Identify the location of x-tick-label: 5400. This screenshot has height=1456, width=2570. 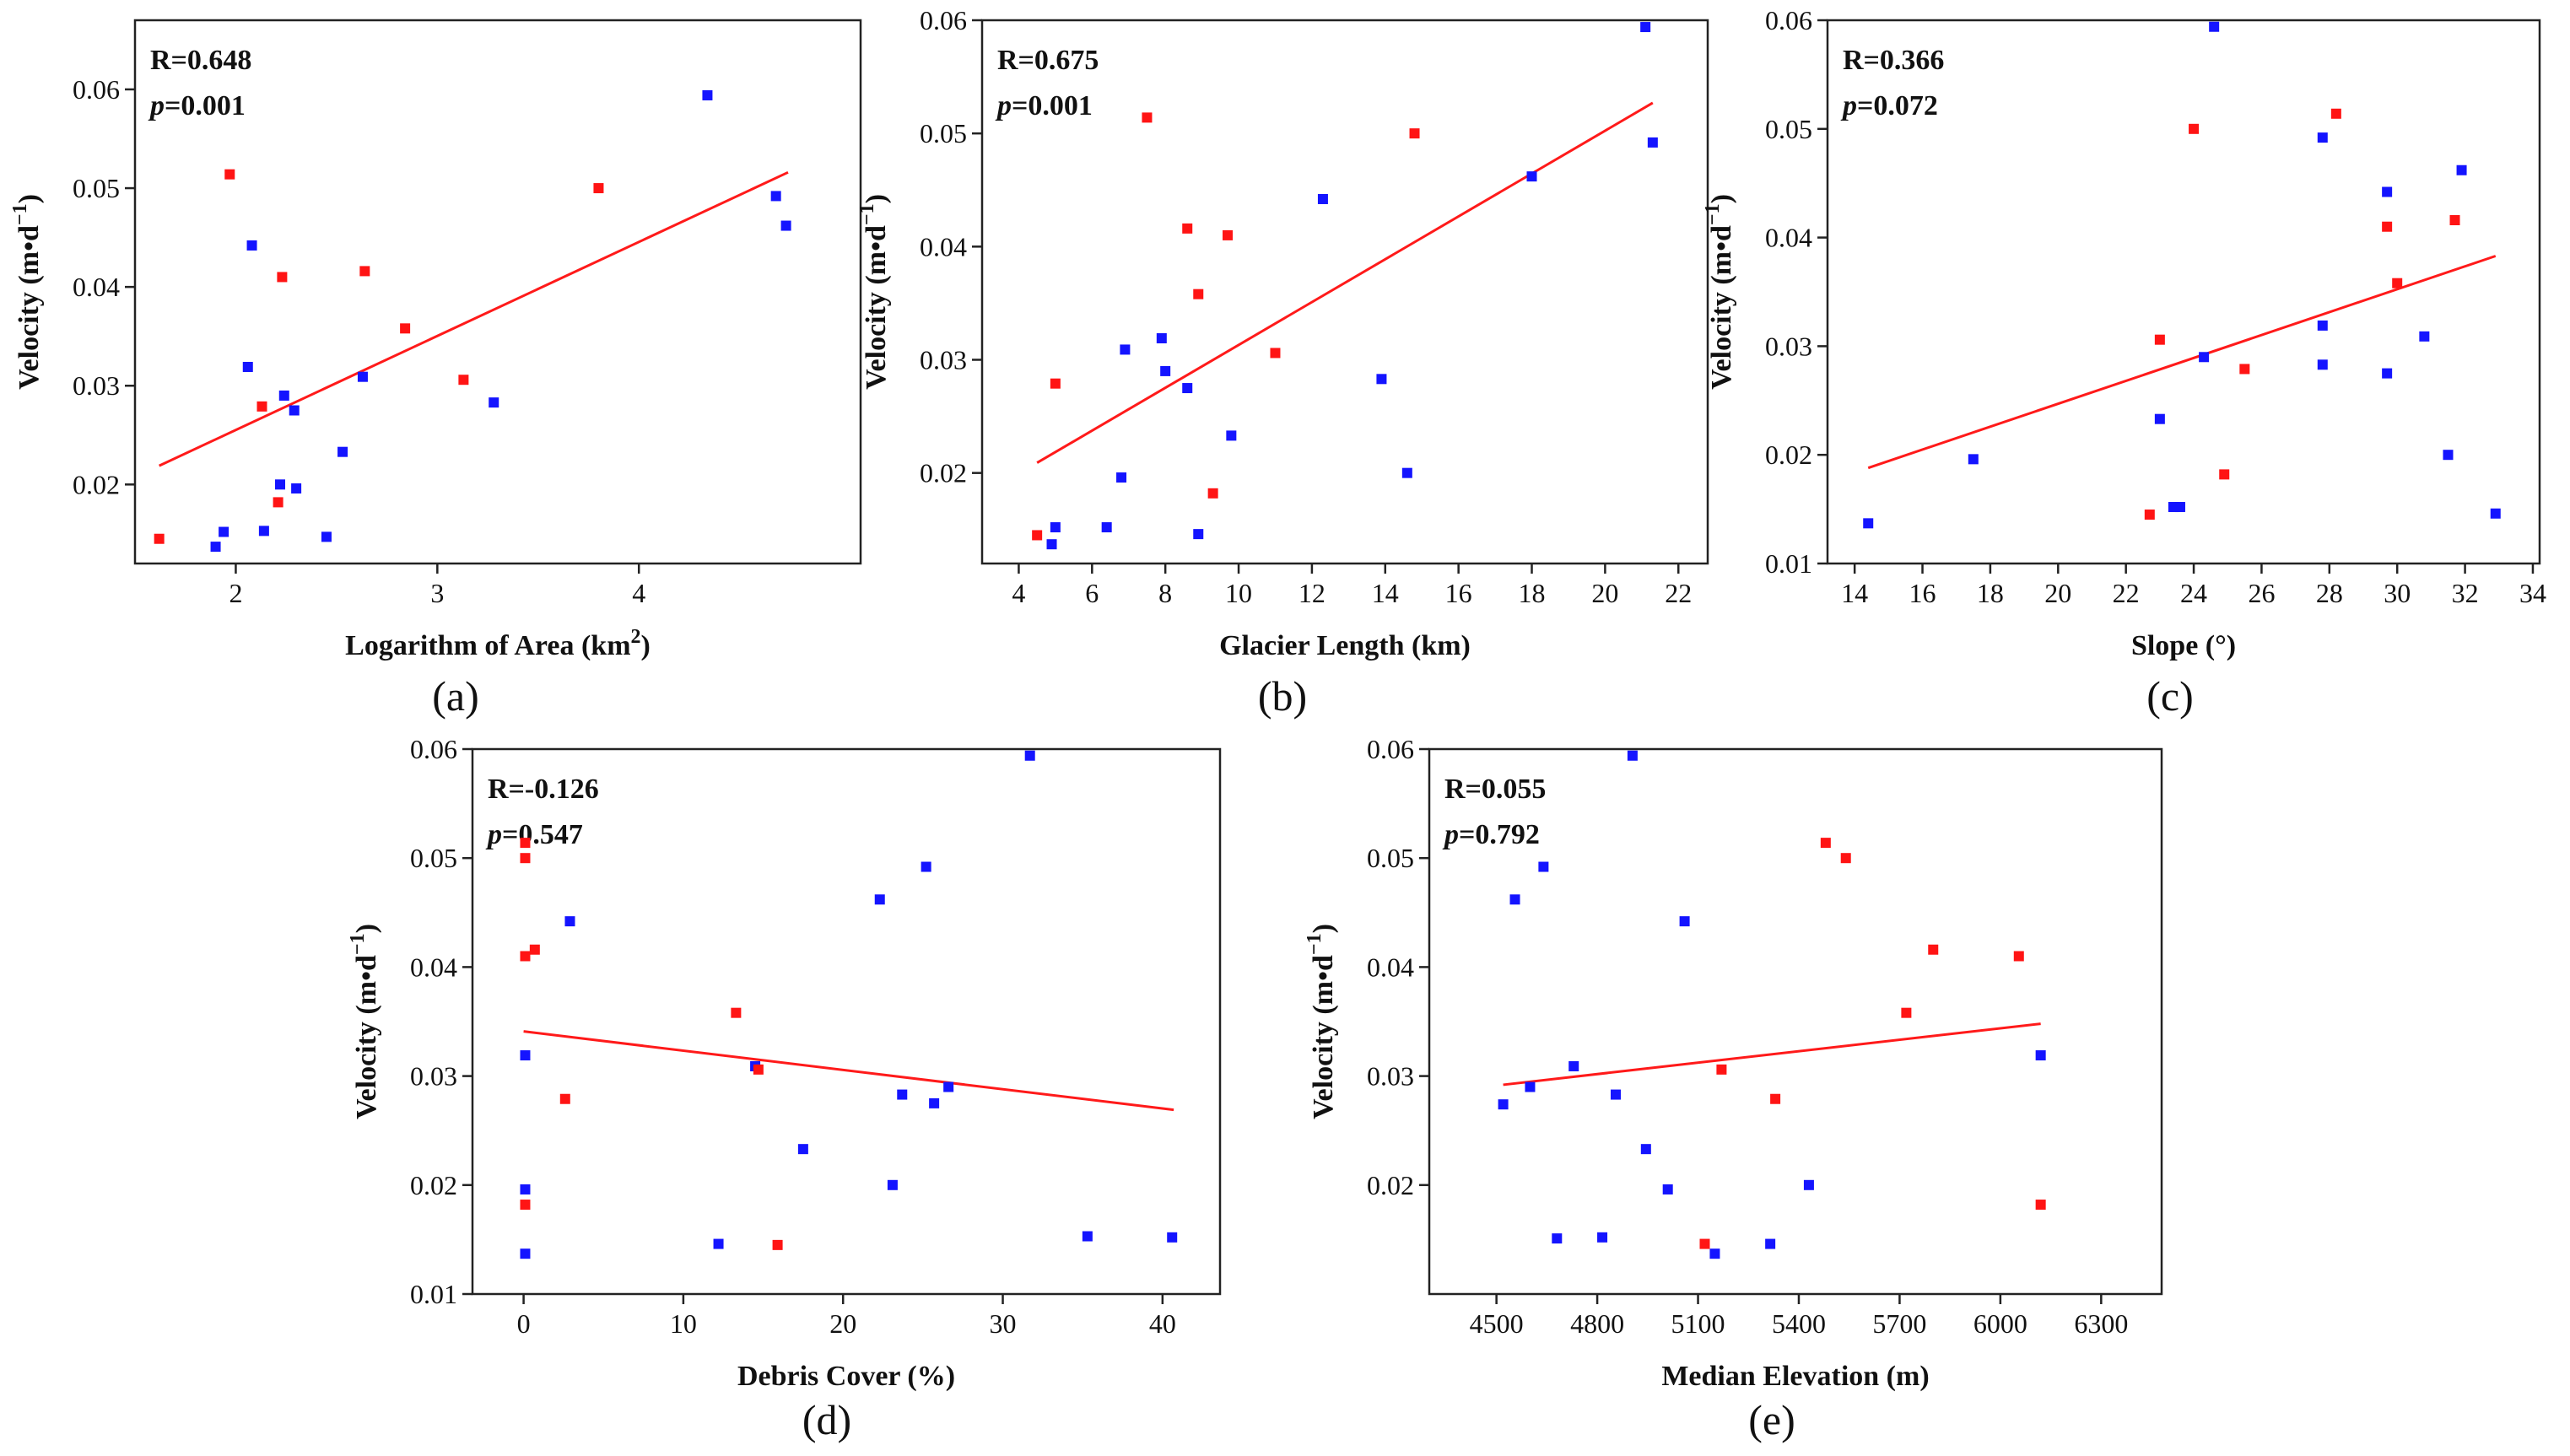
(1799, 1324).